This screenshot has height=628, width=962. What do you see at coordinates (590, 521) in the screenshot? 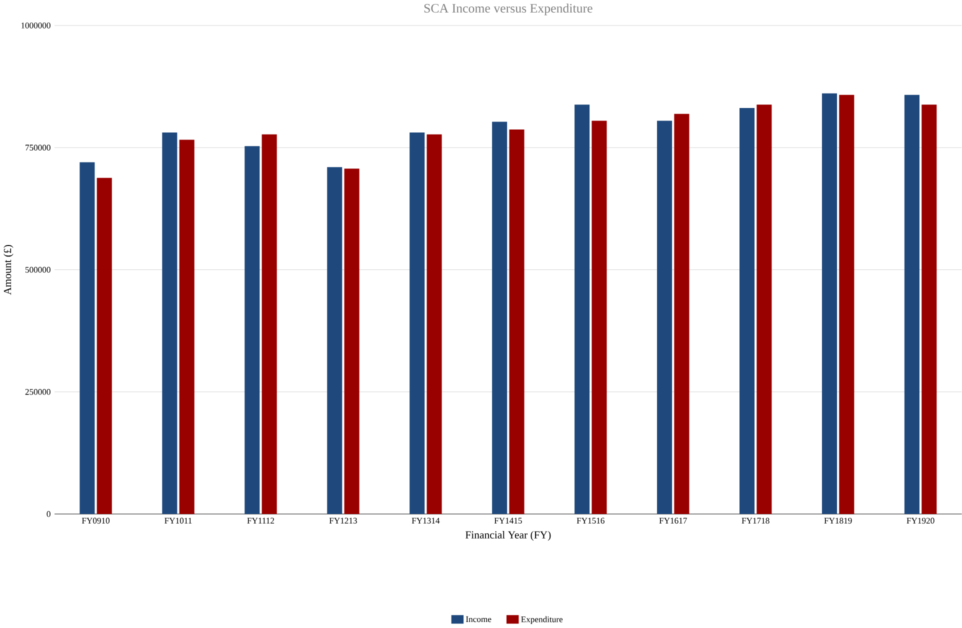
I see `x-tick-label: FY1516` at bounding box center [590, 521].